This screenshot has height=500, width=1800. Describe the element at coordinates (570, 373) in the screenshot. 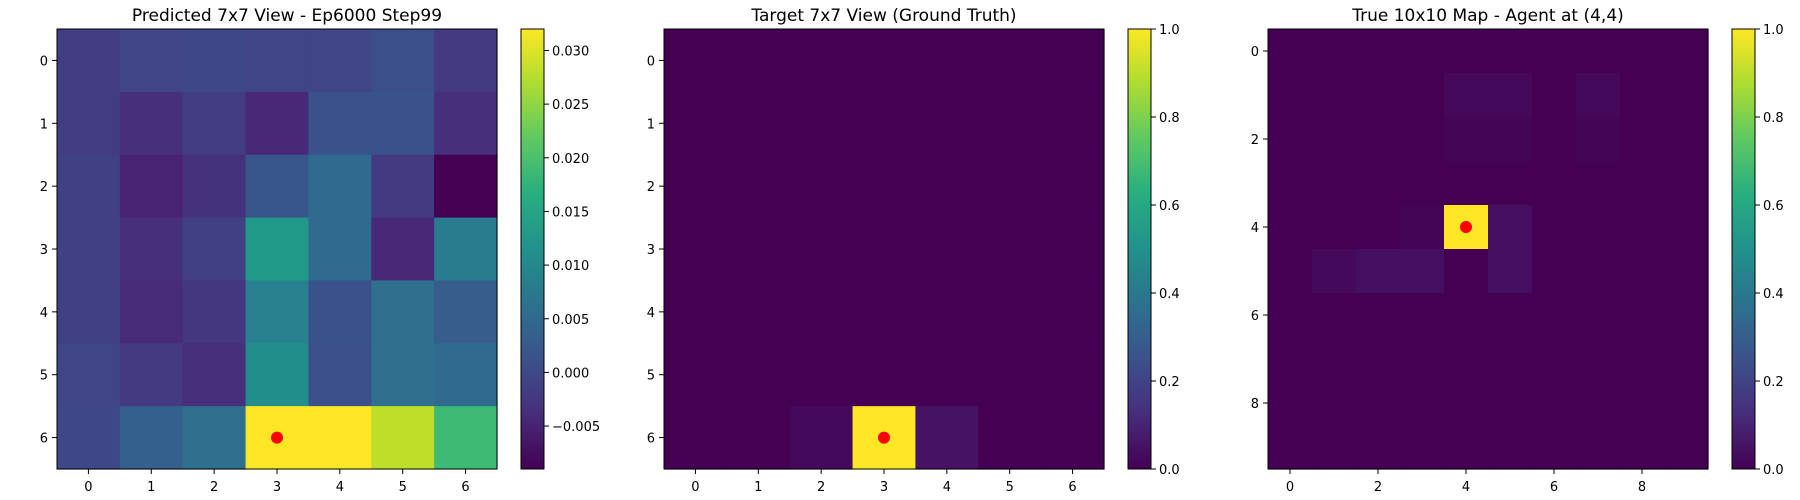

I see `colorbar-tick-label: 0.000` at that location.